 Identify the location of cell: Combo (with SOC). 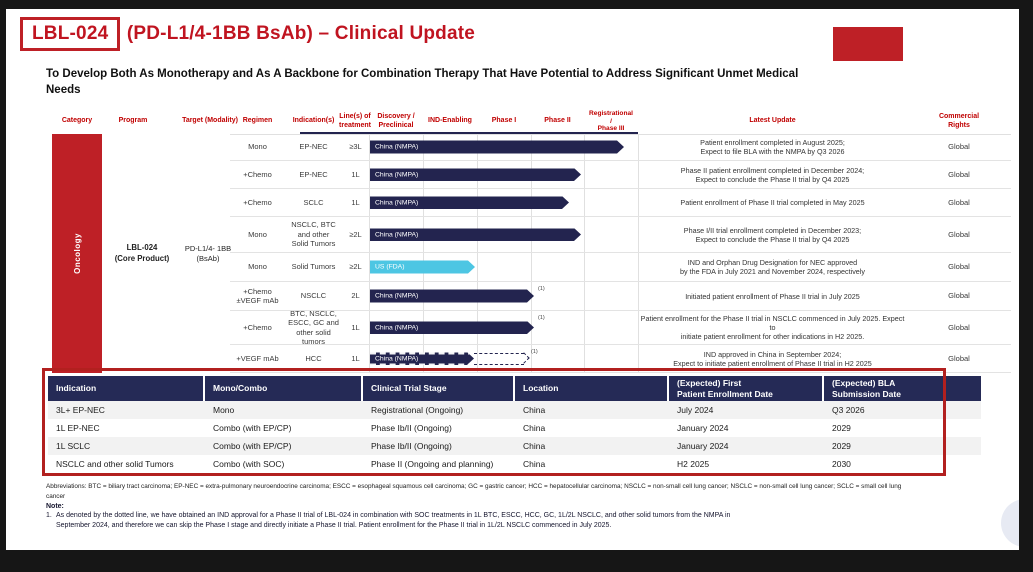
(249, 464).